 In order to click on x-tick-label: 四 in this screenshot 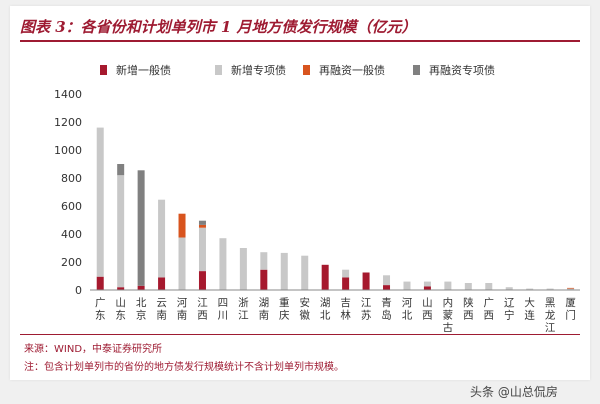, I will do `click(223, 303)`.